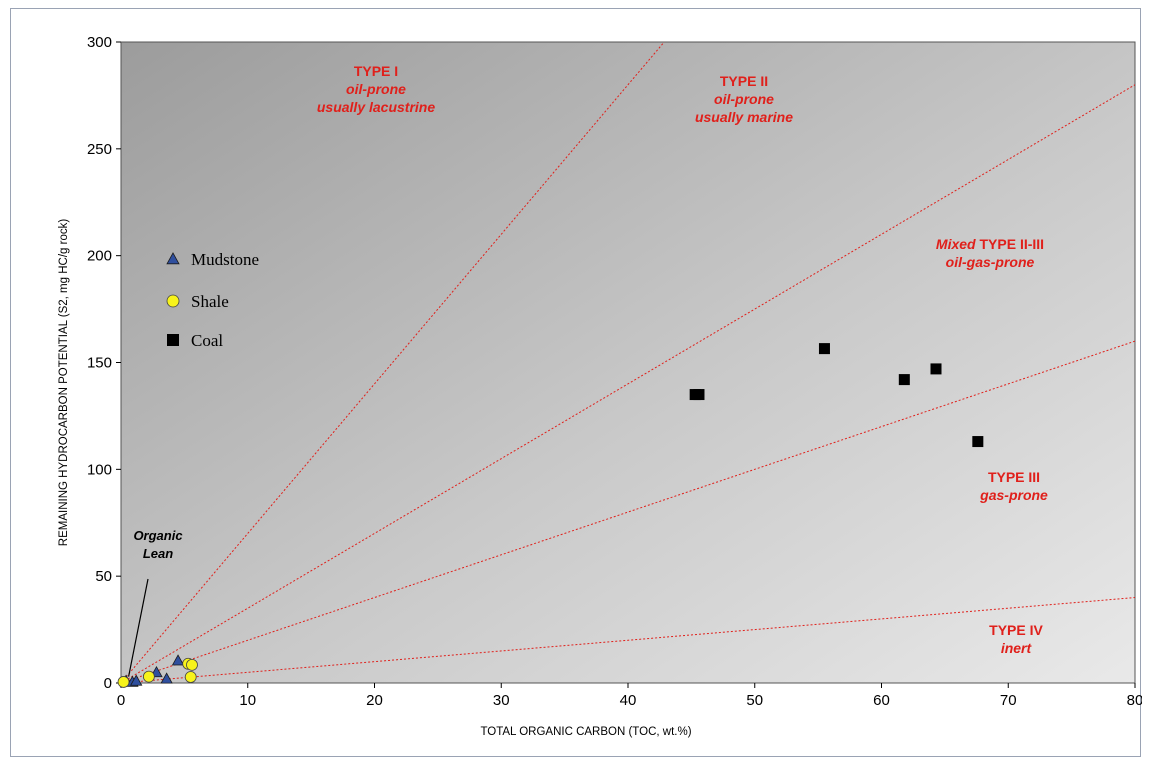 The width and height of the screenshot is (1151, 765). I want to click on legend-shale-marker, so click(173, 301).